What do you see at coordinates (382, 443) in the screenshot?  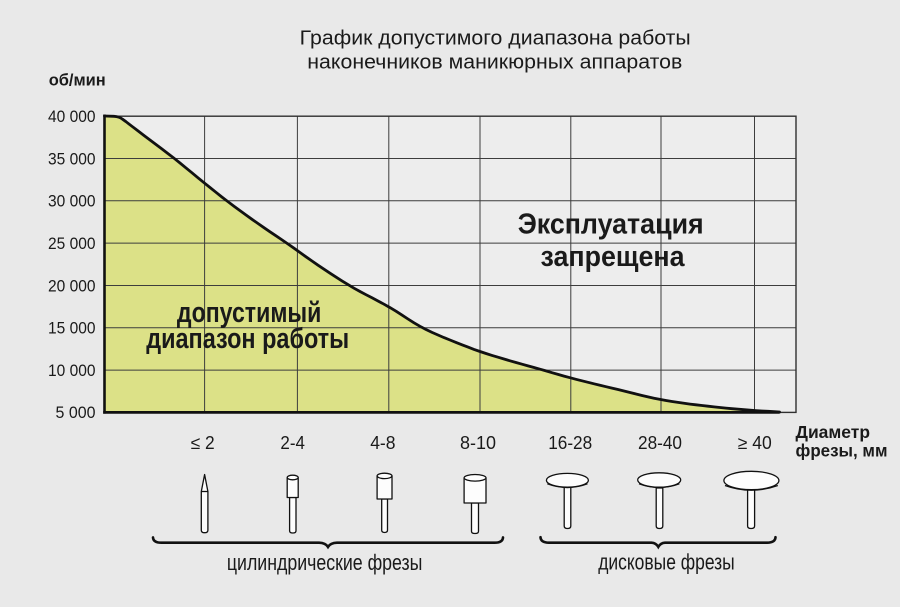 I see `svg-text: 4-8` at bounding box center [382, 443].